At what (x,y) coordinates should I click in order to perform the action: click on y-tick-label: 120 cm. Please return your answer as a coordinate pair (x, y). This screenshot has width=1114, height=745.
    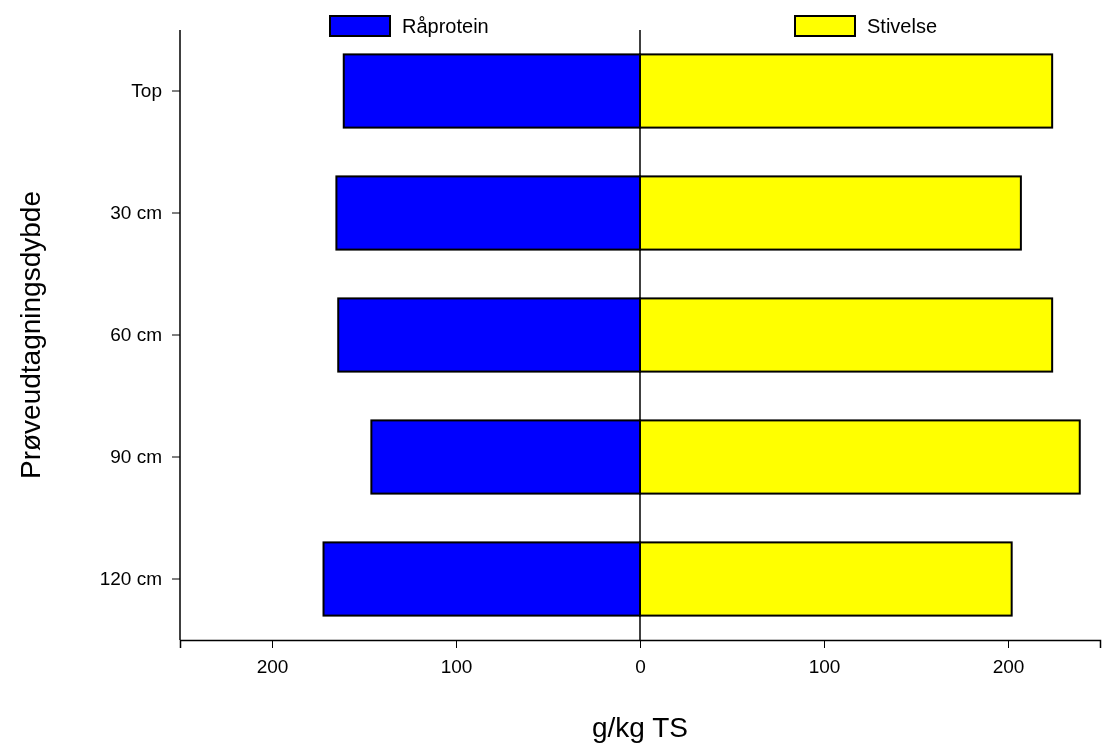
    Looking at the image, I should click on (130, 579).